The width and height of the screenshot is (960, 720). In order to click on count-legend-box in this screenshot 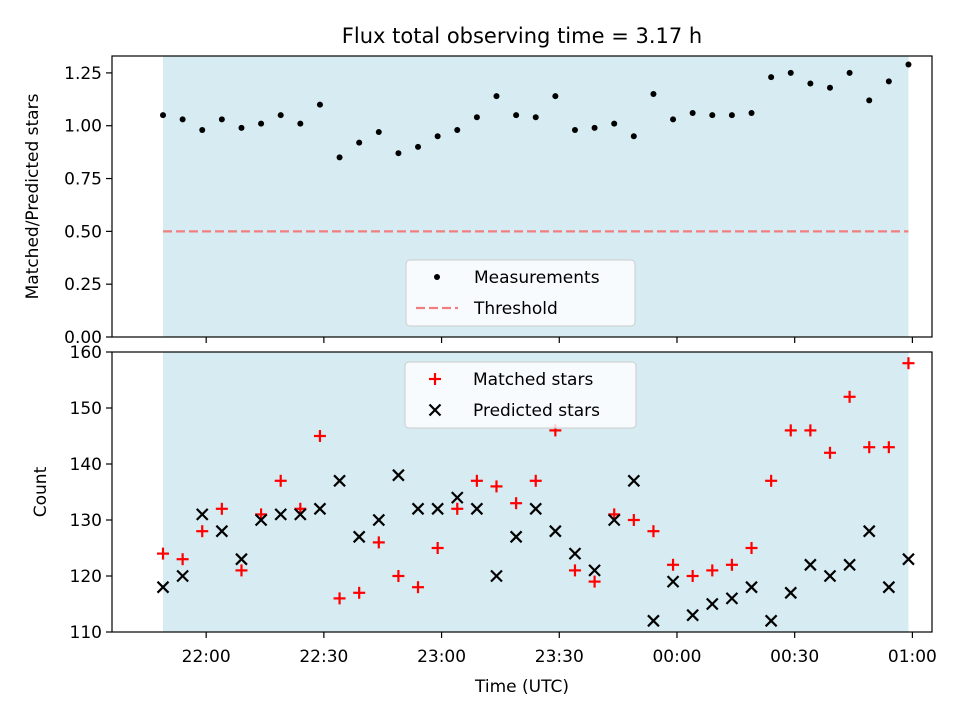, I will do `click(520, 395)`.